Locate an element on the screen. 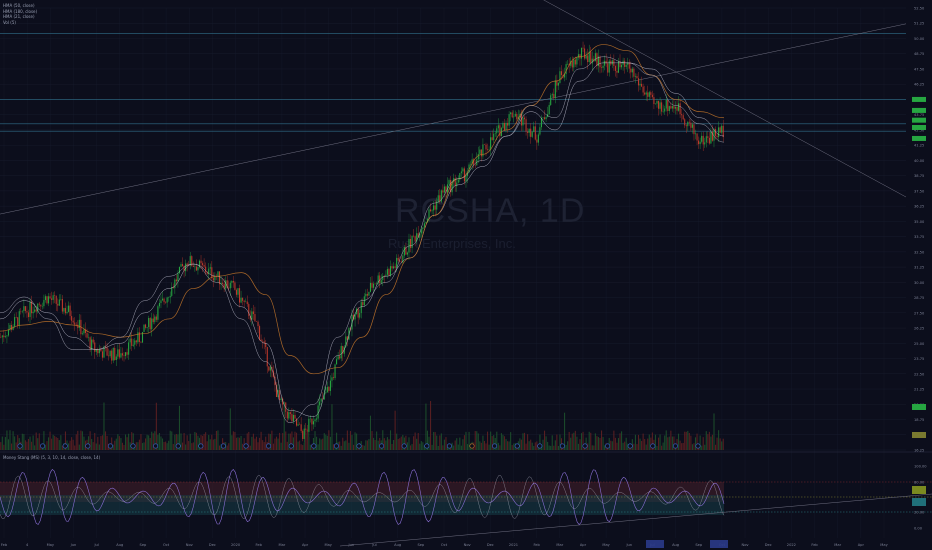 The image size is (932, 550). legend-line-3: HMA (21, close) is located at coordinates (19, 16).